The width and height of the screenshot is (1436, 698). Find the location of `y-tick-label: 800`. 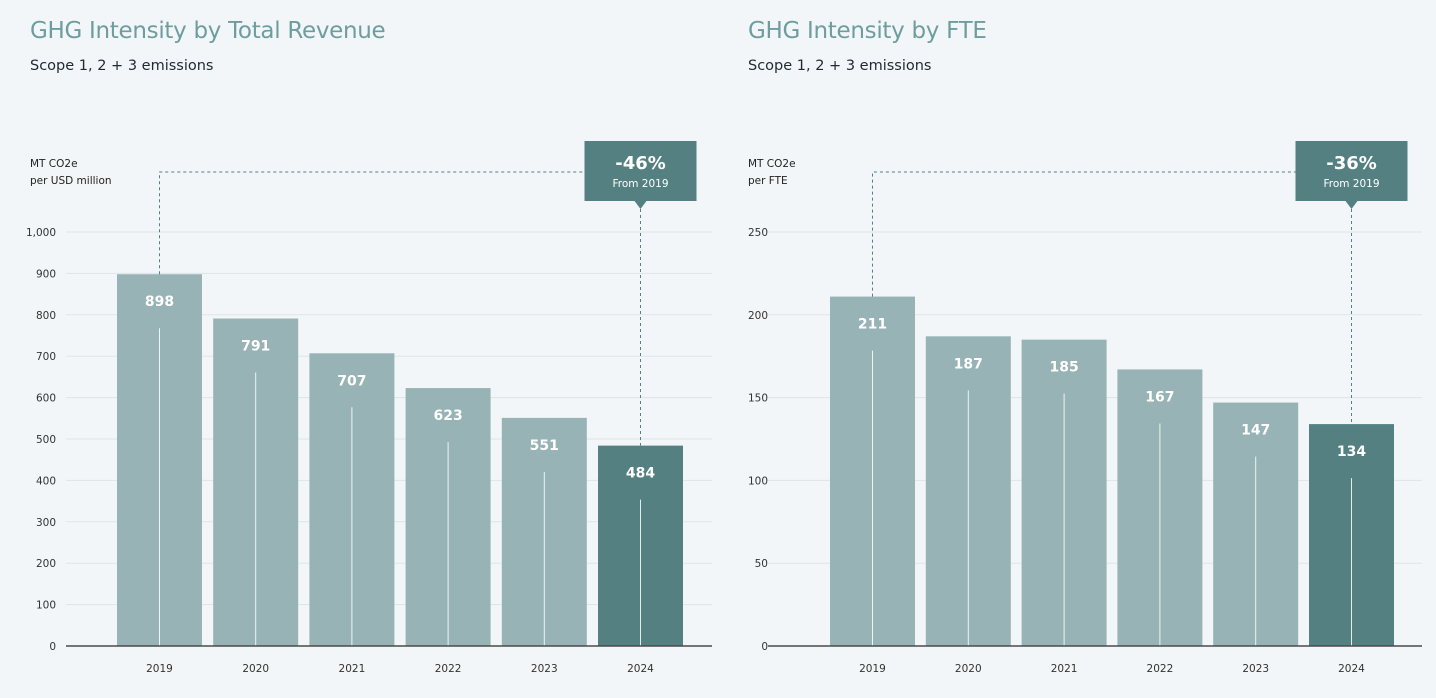

y-tick-label: 800 is located at coordinates (46, 316).